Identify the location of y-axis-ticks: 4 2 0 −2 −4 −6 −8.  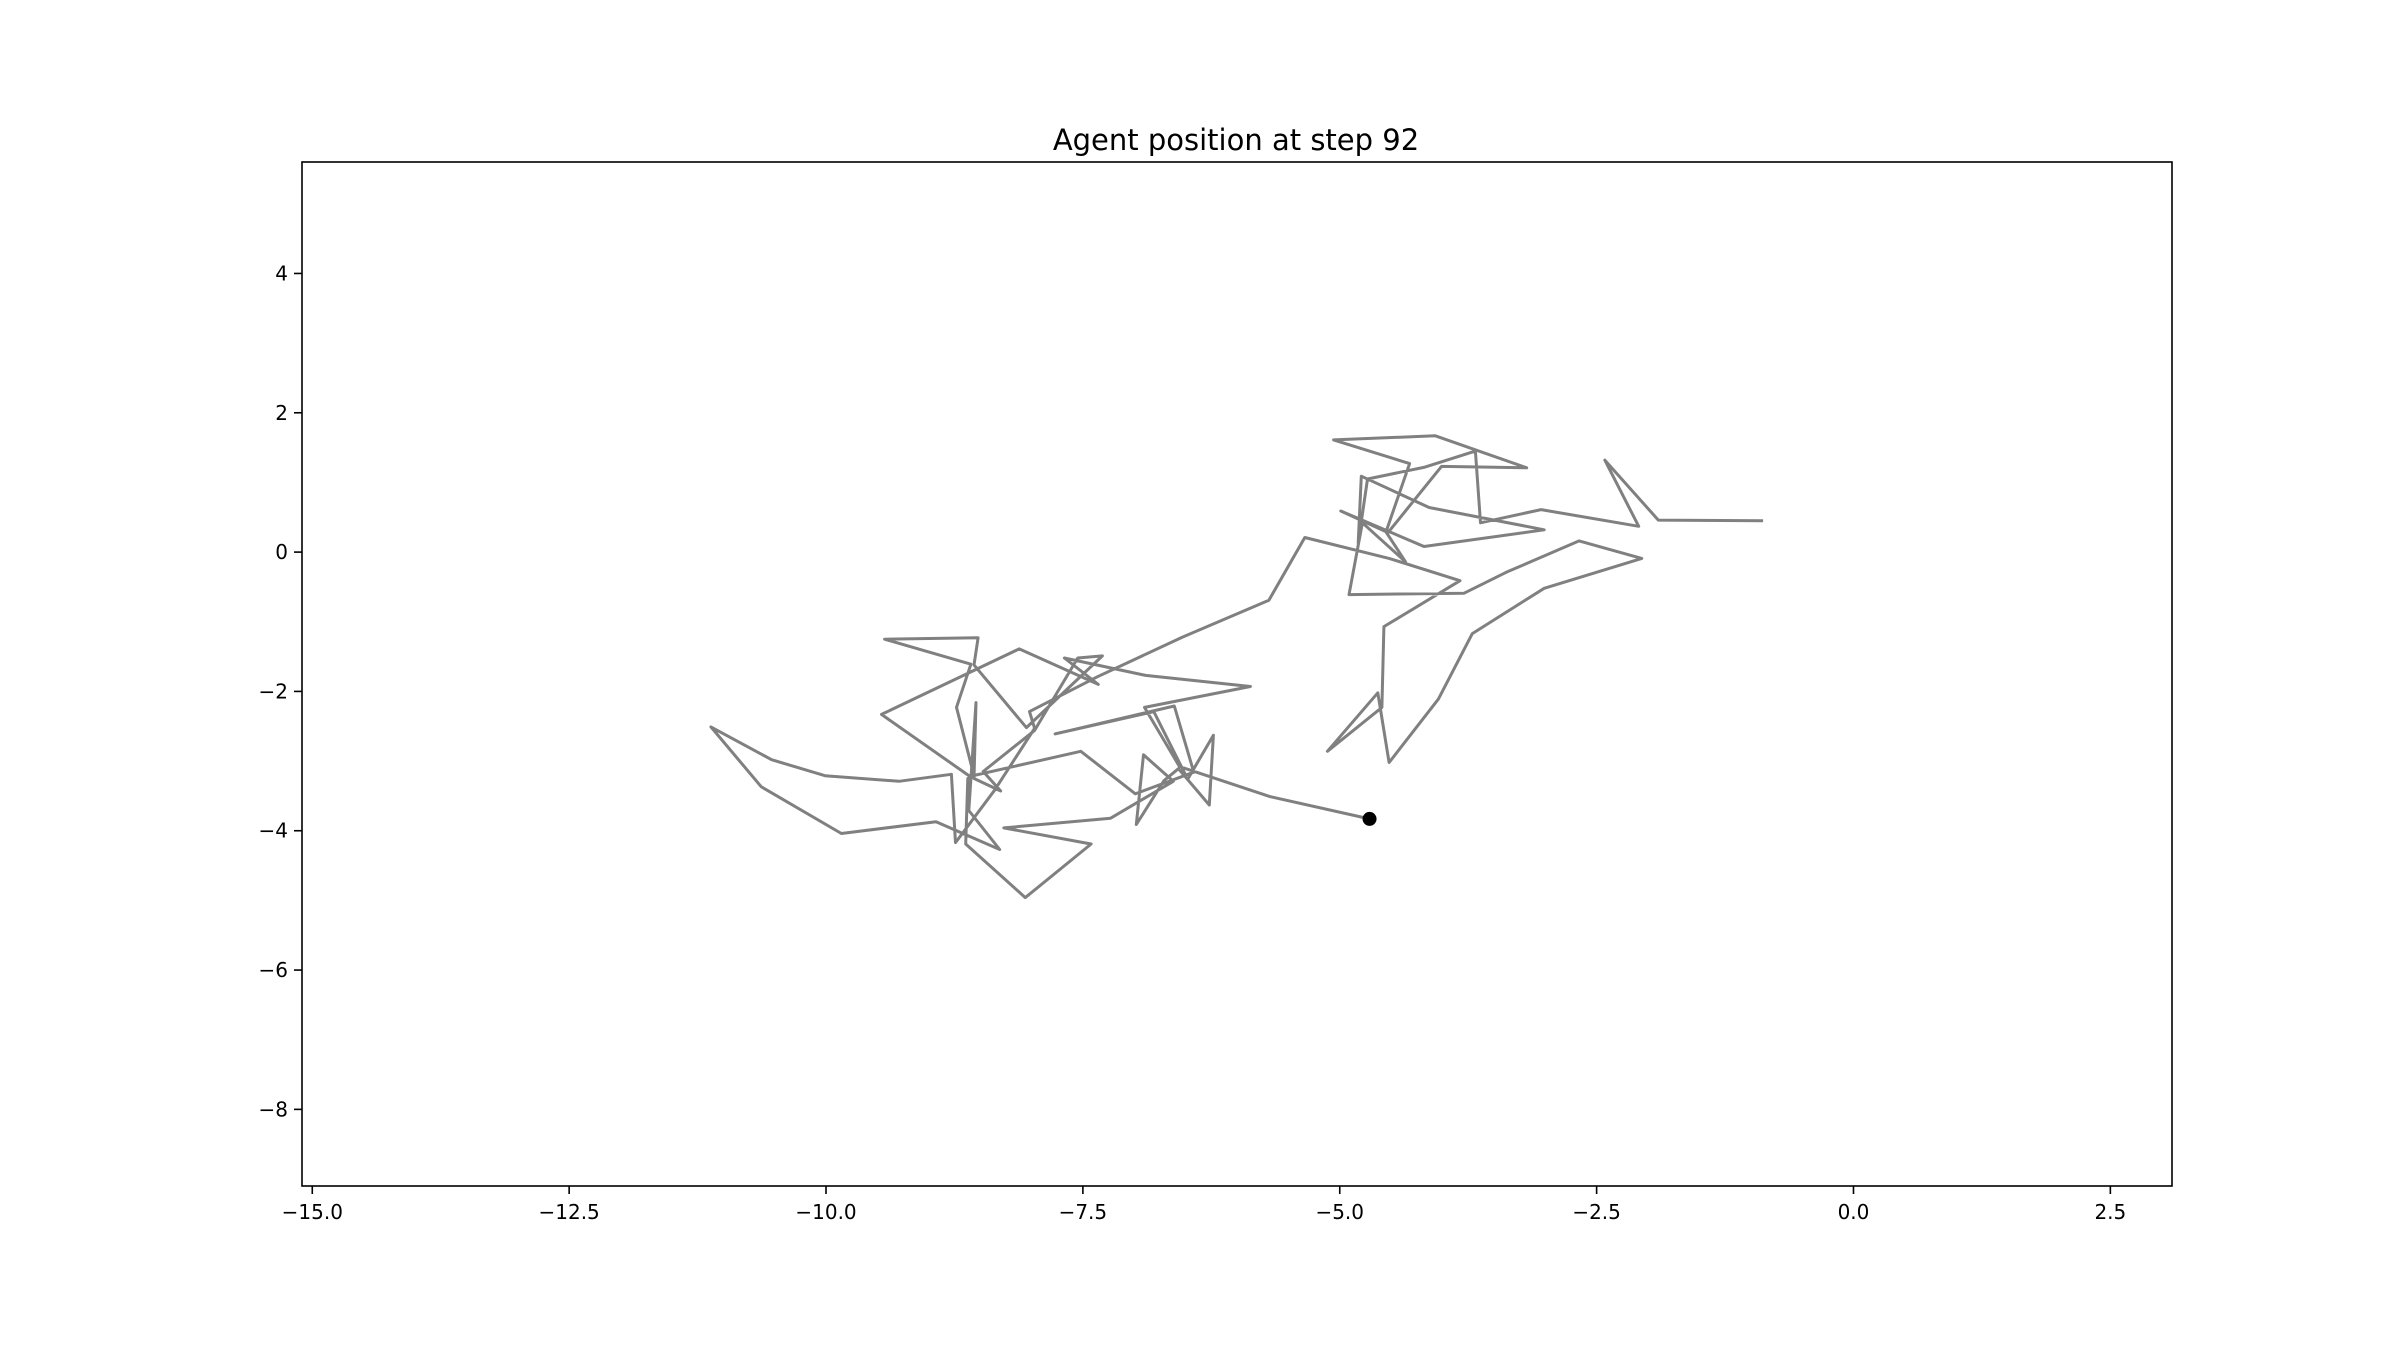
(280, 691).